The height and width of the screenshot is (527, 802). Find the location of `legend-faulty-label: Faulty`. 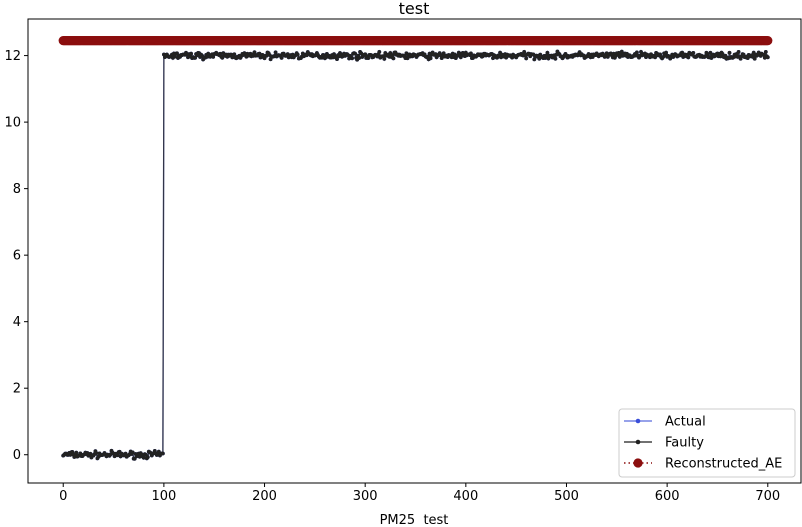

legend-faulty-label: Faulty is located at coordinates (684, 443).